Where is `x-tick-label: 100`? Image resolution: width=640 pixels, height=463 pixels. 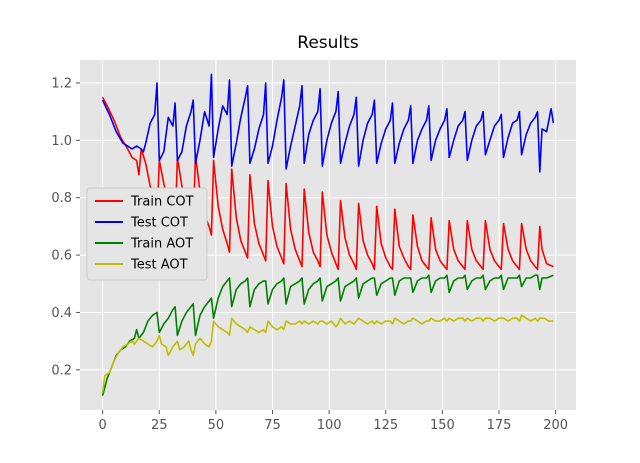 x-tick-label: 100 is located at coordinates (329, 425).